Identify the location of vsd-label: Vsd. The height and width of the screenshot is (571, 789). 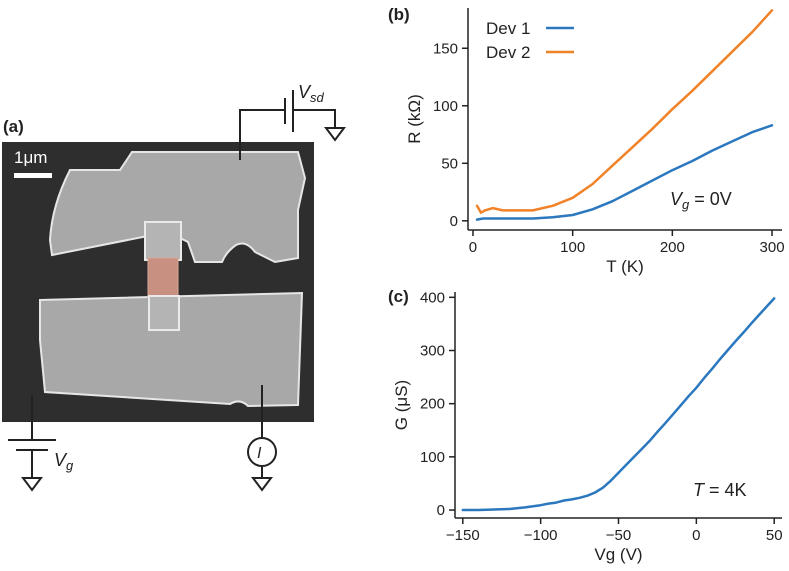
(311, 93).